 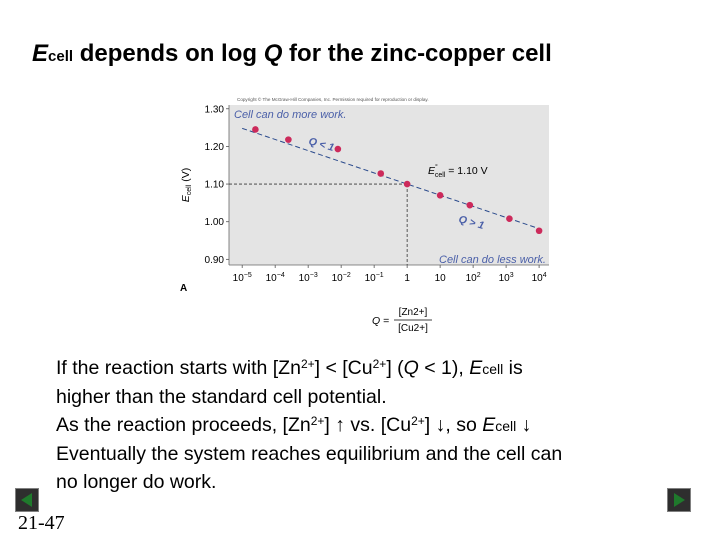 I want to click on title-text-2: for the zinc-copper cell, so click(x=417, y=53).